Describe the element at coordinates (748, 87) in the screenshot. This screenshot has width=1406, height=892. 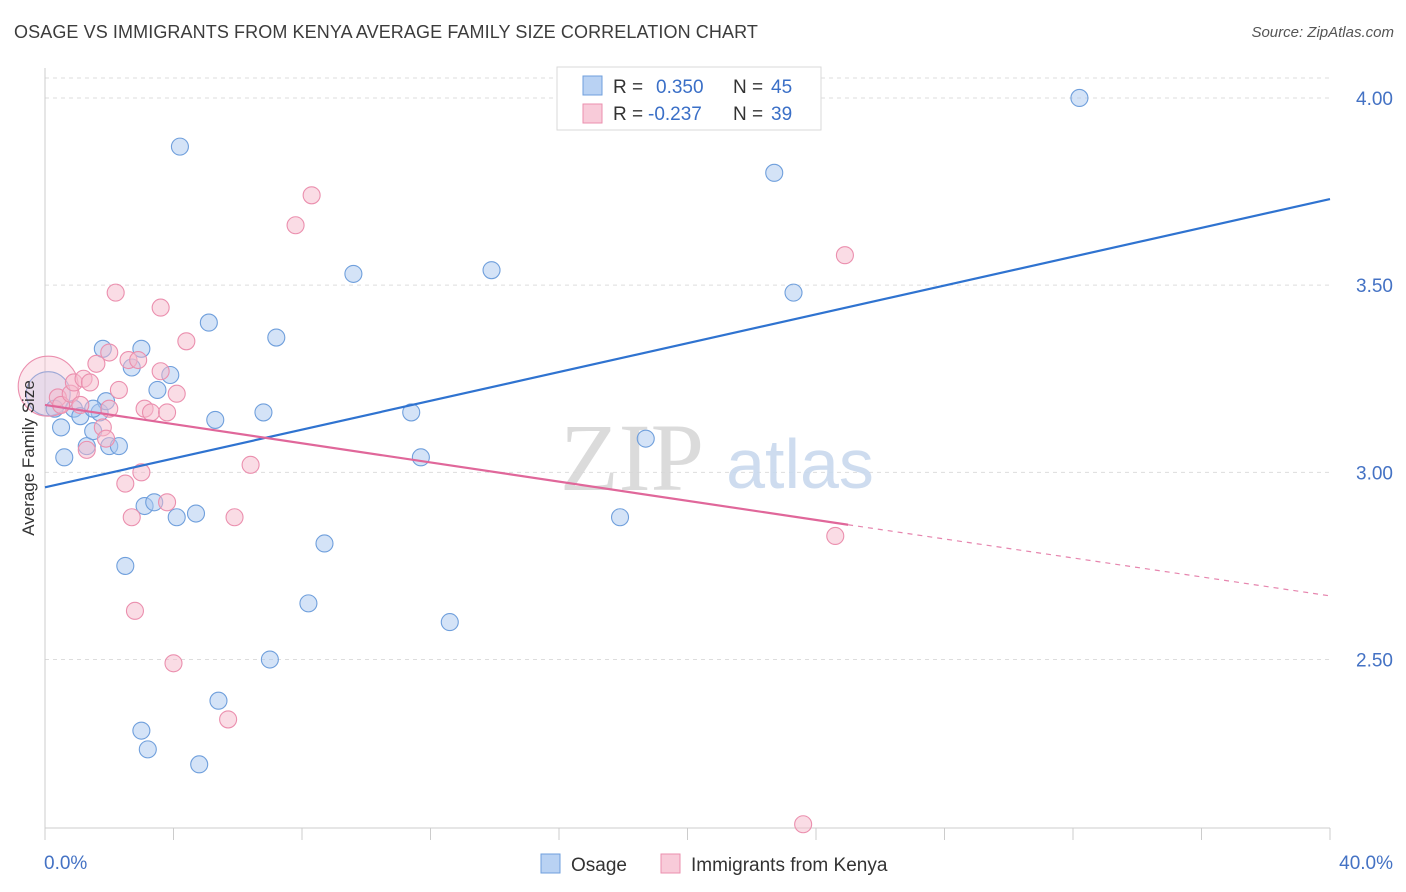
I see `legend-osage-n-label: N =` at that location.